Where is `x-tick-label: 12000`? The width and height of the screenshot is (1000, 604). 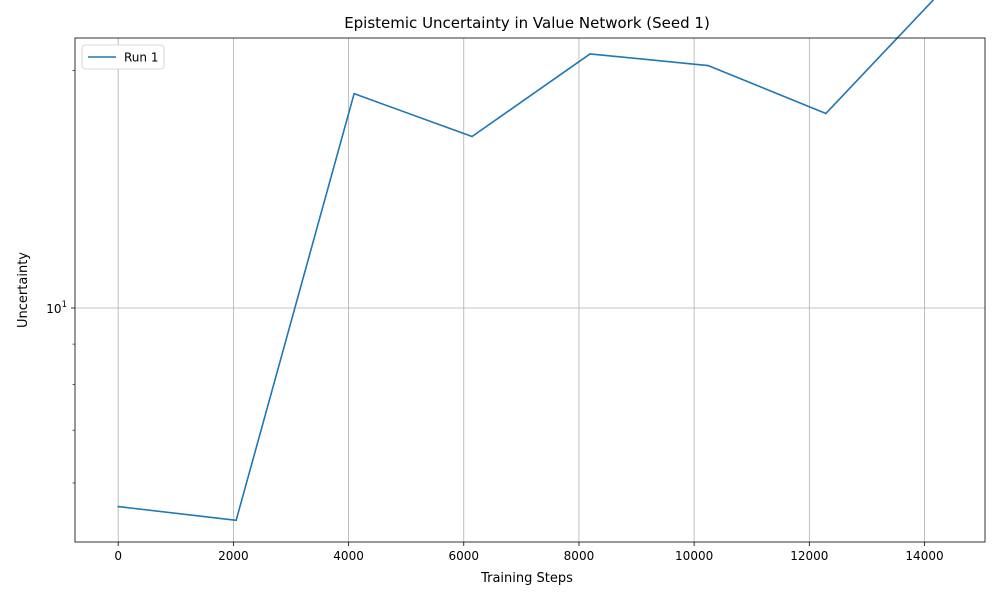
x-tick-label: 12000 is located at coordinates (809, 556).